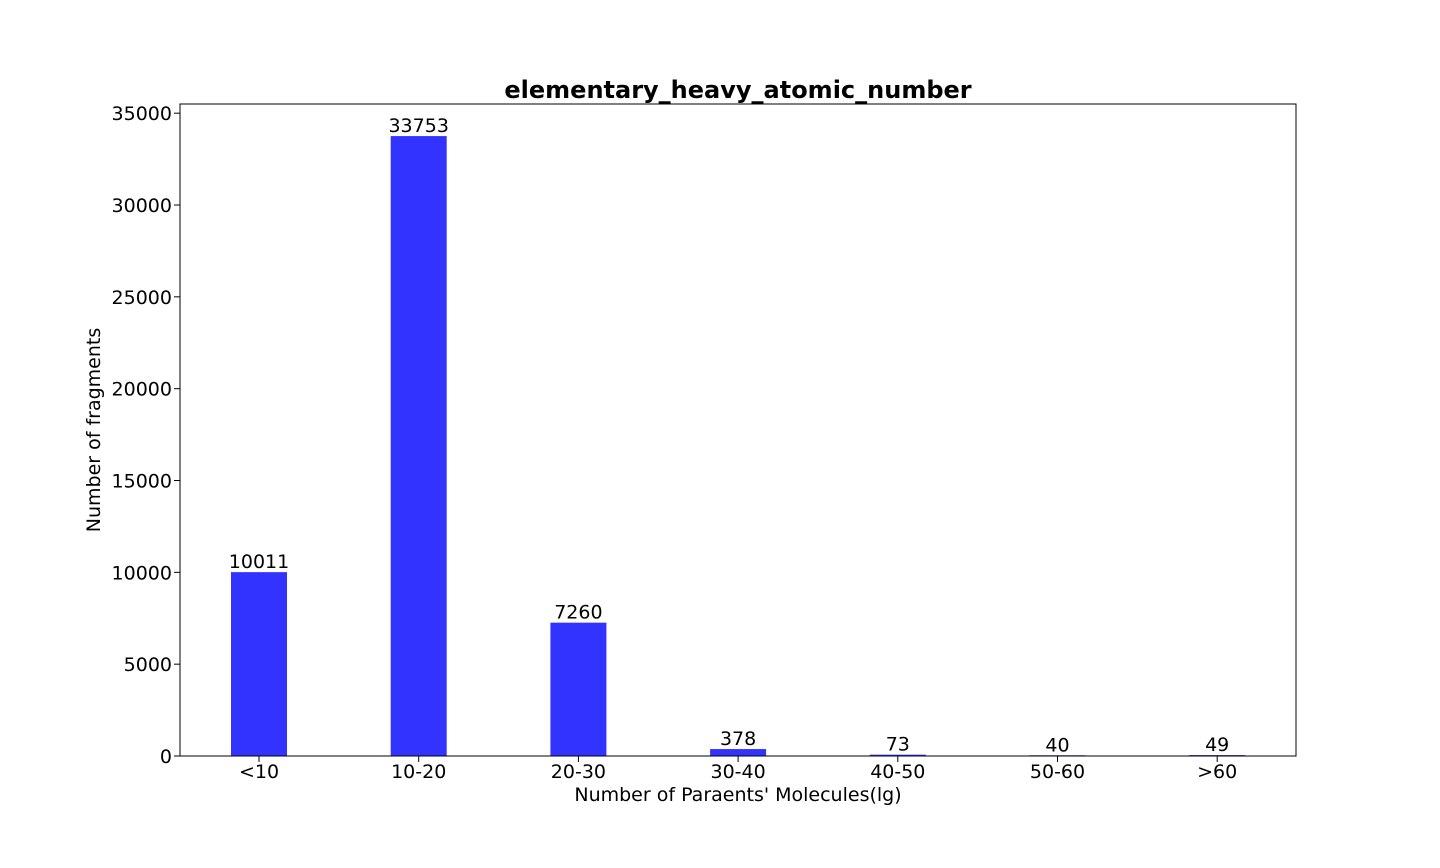 The height and width of the screenshot is (868, 1440). Describe the element at coordinates (1217, 745) in the screenshot. I see `bar-data-label: 49` at that location.